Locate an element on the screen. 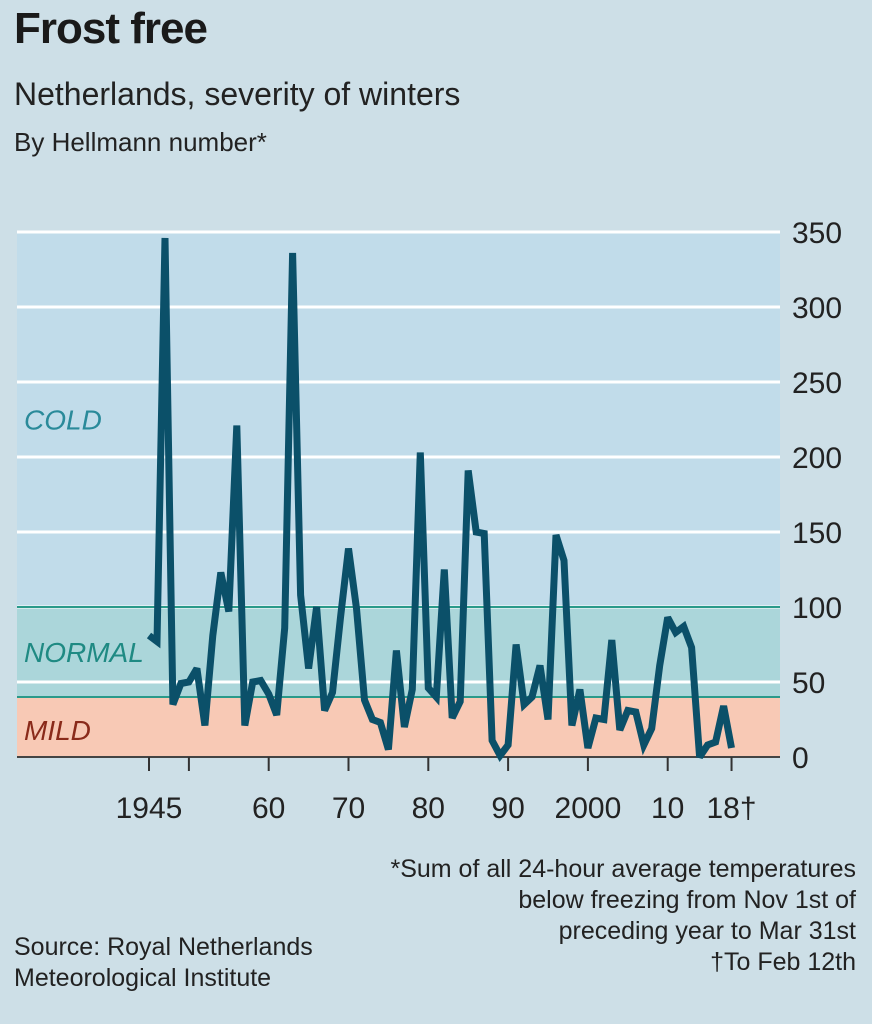 This screenshot has height=1024, width=872. x-tick-label: 80 is located at coordinates (428, 808).